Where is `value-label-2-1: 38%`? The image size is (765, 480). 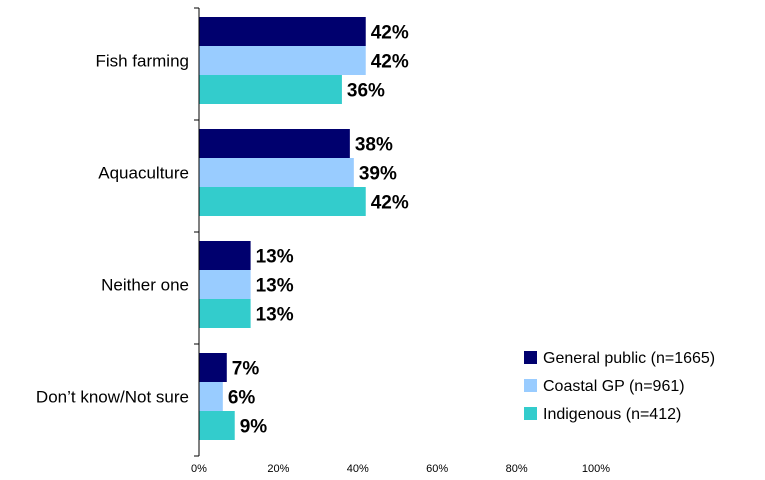 value-label-2-1: 38% is located at coordinates (374, 145).